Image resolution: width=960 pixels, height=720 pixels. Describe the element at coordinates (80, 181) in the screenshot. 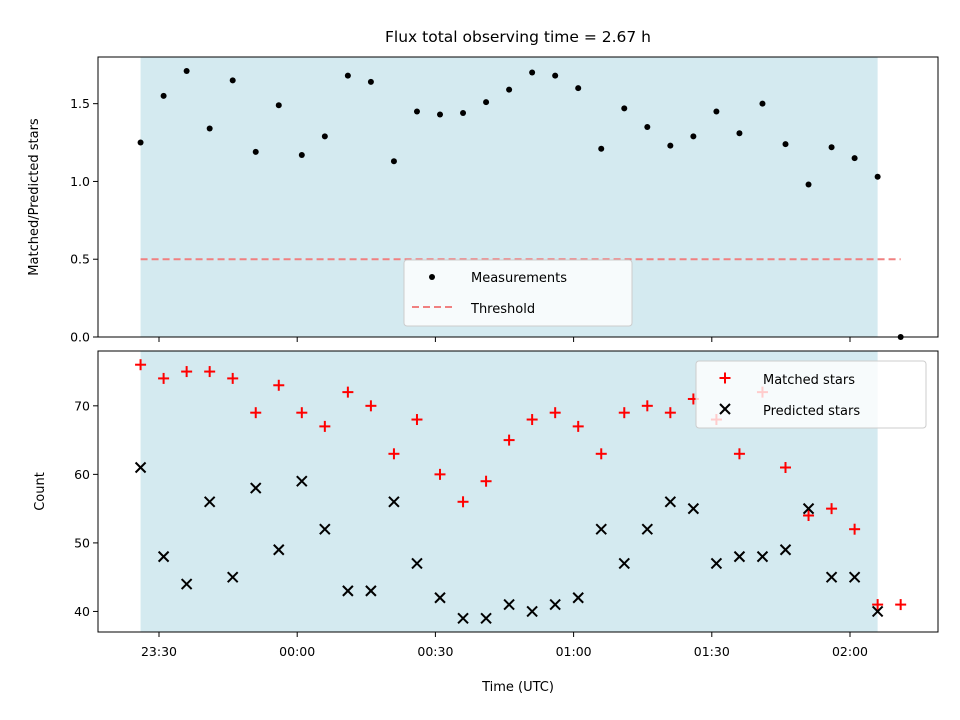

I see `y-tick-label: 1.0` at that location.